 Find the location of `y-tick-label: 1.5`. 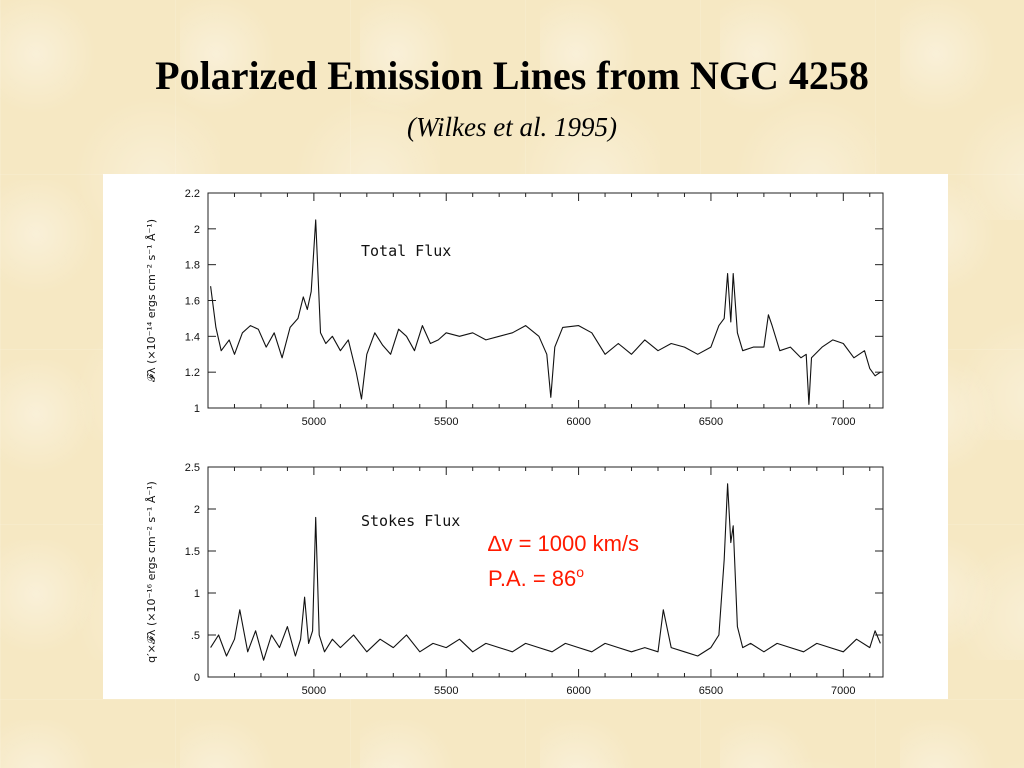

y-tick-label: 1.5 is located at coordinates (192, 552).